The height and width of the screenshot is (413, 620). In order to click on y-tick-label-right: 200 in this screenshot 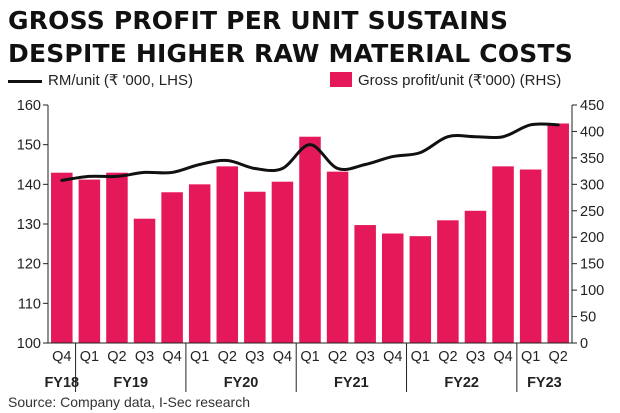, I will do `click(592, 238)`.